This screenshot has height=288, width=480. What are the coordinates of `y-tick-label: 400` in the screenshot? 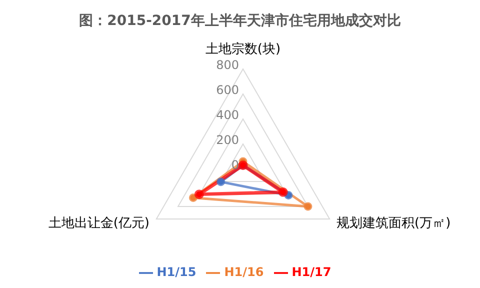 It's located at (227, 115).